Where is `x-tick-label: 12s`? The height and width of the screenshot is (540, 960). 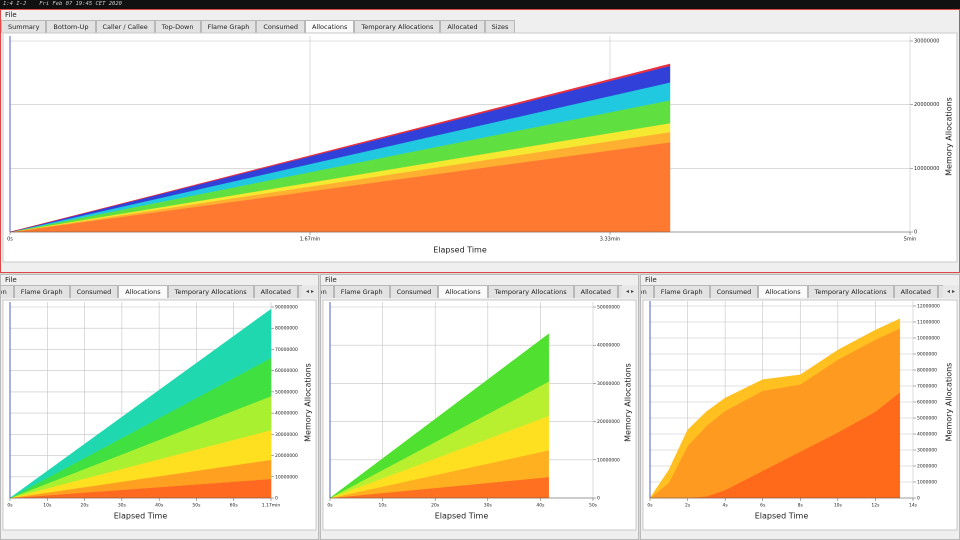 x-tick-label: 12s is located at coordinates (875, 506).